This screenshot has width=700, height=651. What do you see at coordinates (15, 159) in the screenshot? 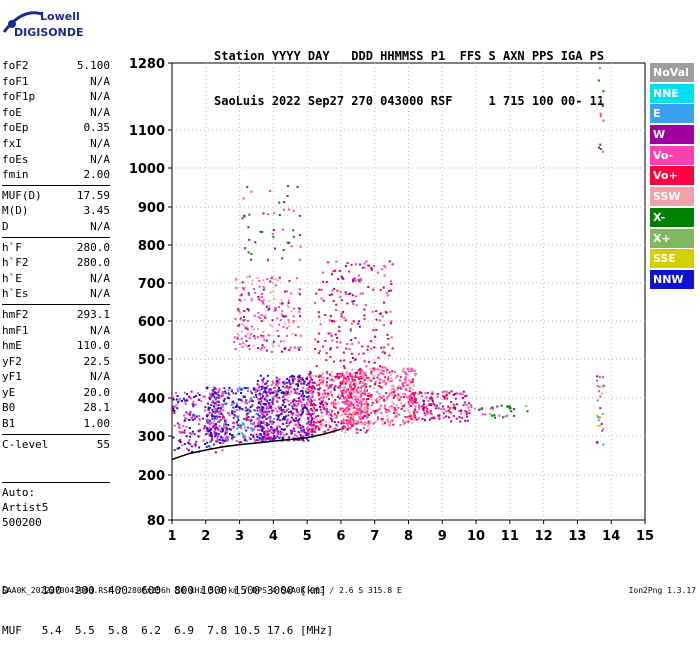
I see `param-name: foEs` at bounding box center [15, 159].